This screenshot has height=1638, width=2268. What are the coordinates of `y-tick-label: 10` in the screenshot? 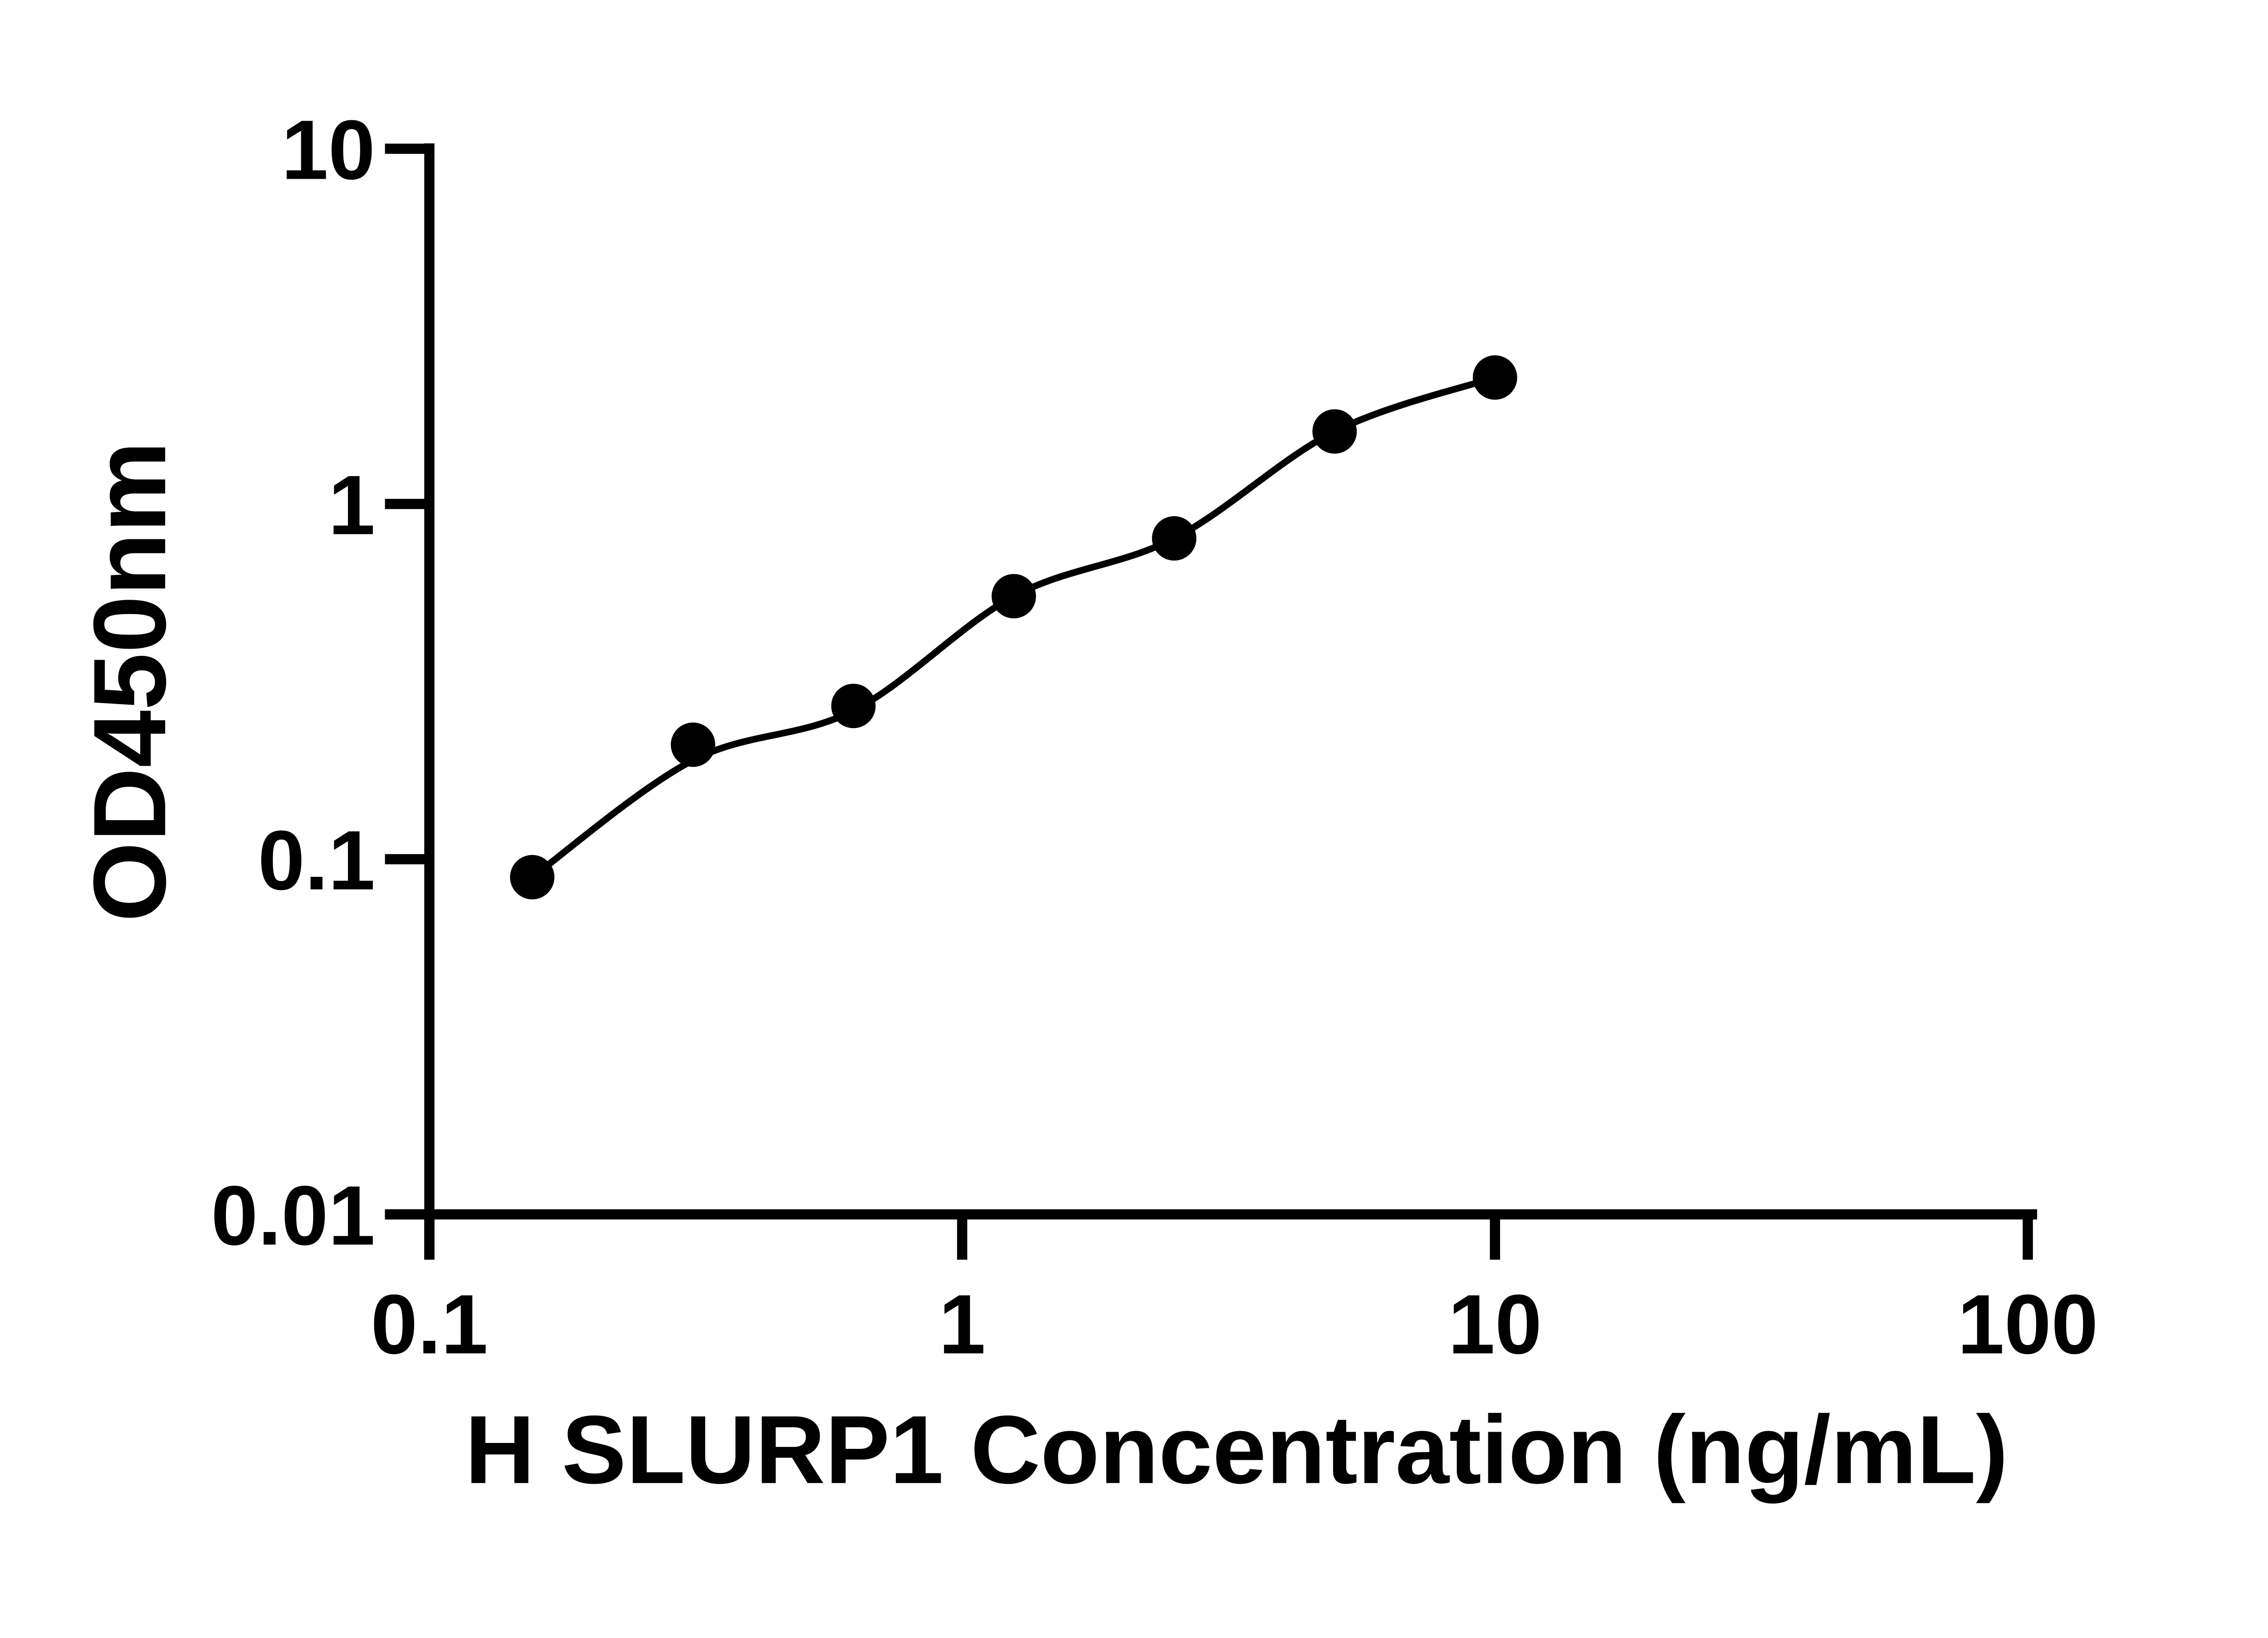 It's located at (328, 150).